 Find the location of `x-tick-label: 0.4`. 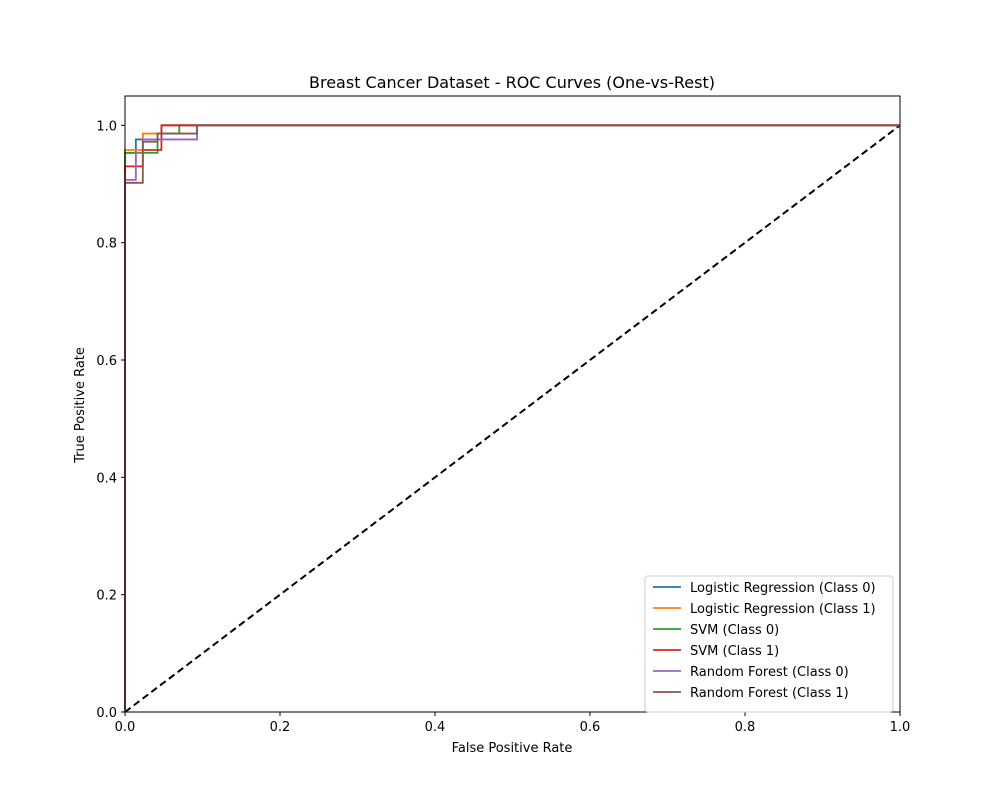

x-tick-label: 0.4 is located at coordinates (435, 727).